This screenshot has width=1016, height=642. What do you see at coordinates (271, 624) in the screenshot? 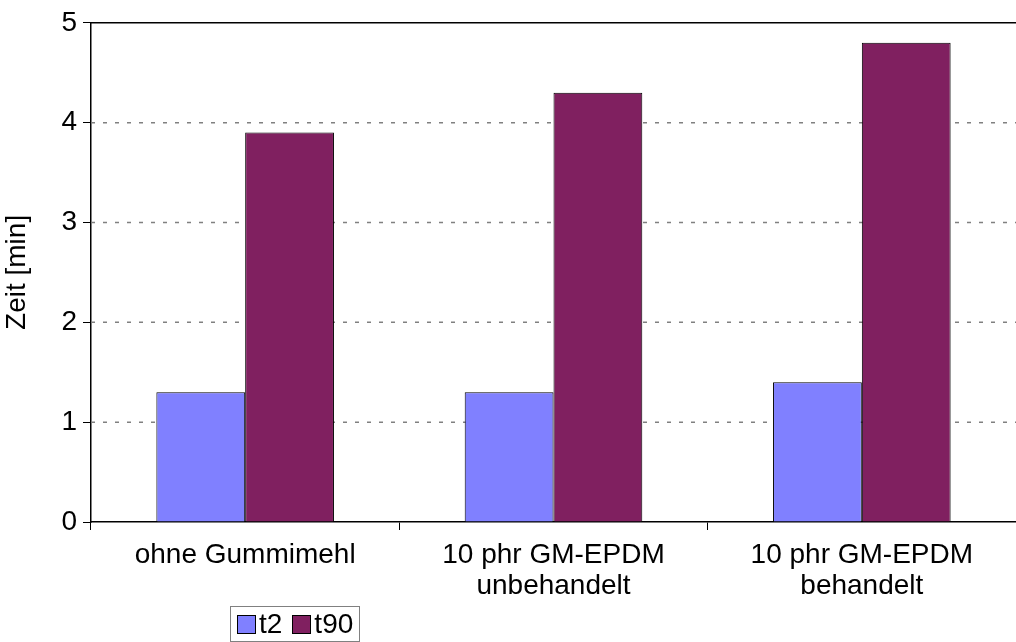
I see `legend-label: t2` at bounding box center [271, 624].